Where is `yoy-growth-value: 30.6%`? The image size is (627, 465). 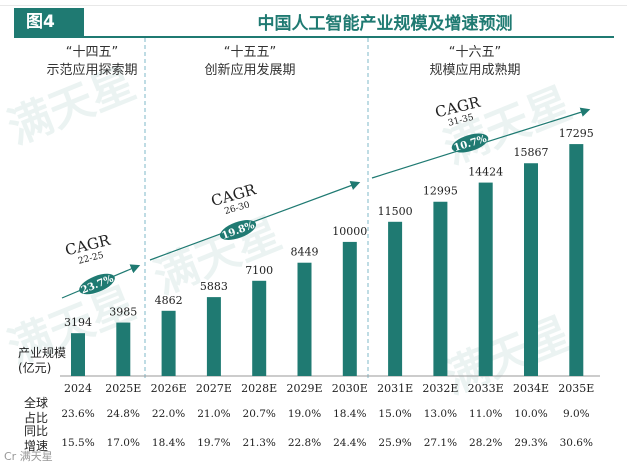 yoy-growth-value: 30.6% is located at coordinates (576, 443).